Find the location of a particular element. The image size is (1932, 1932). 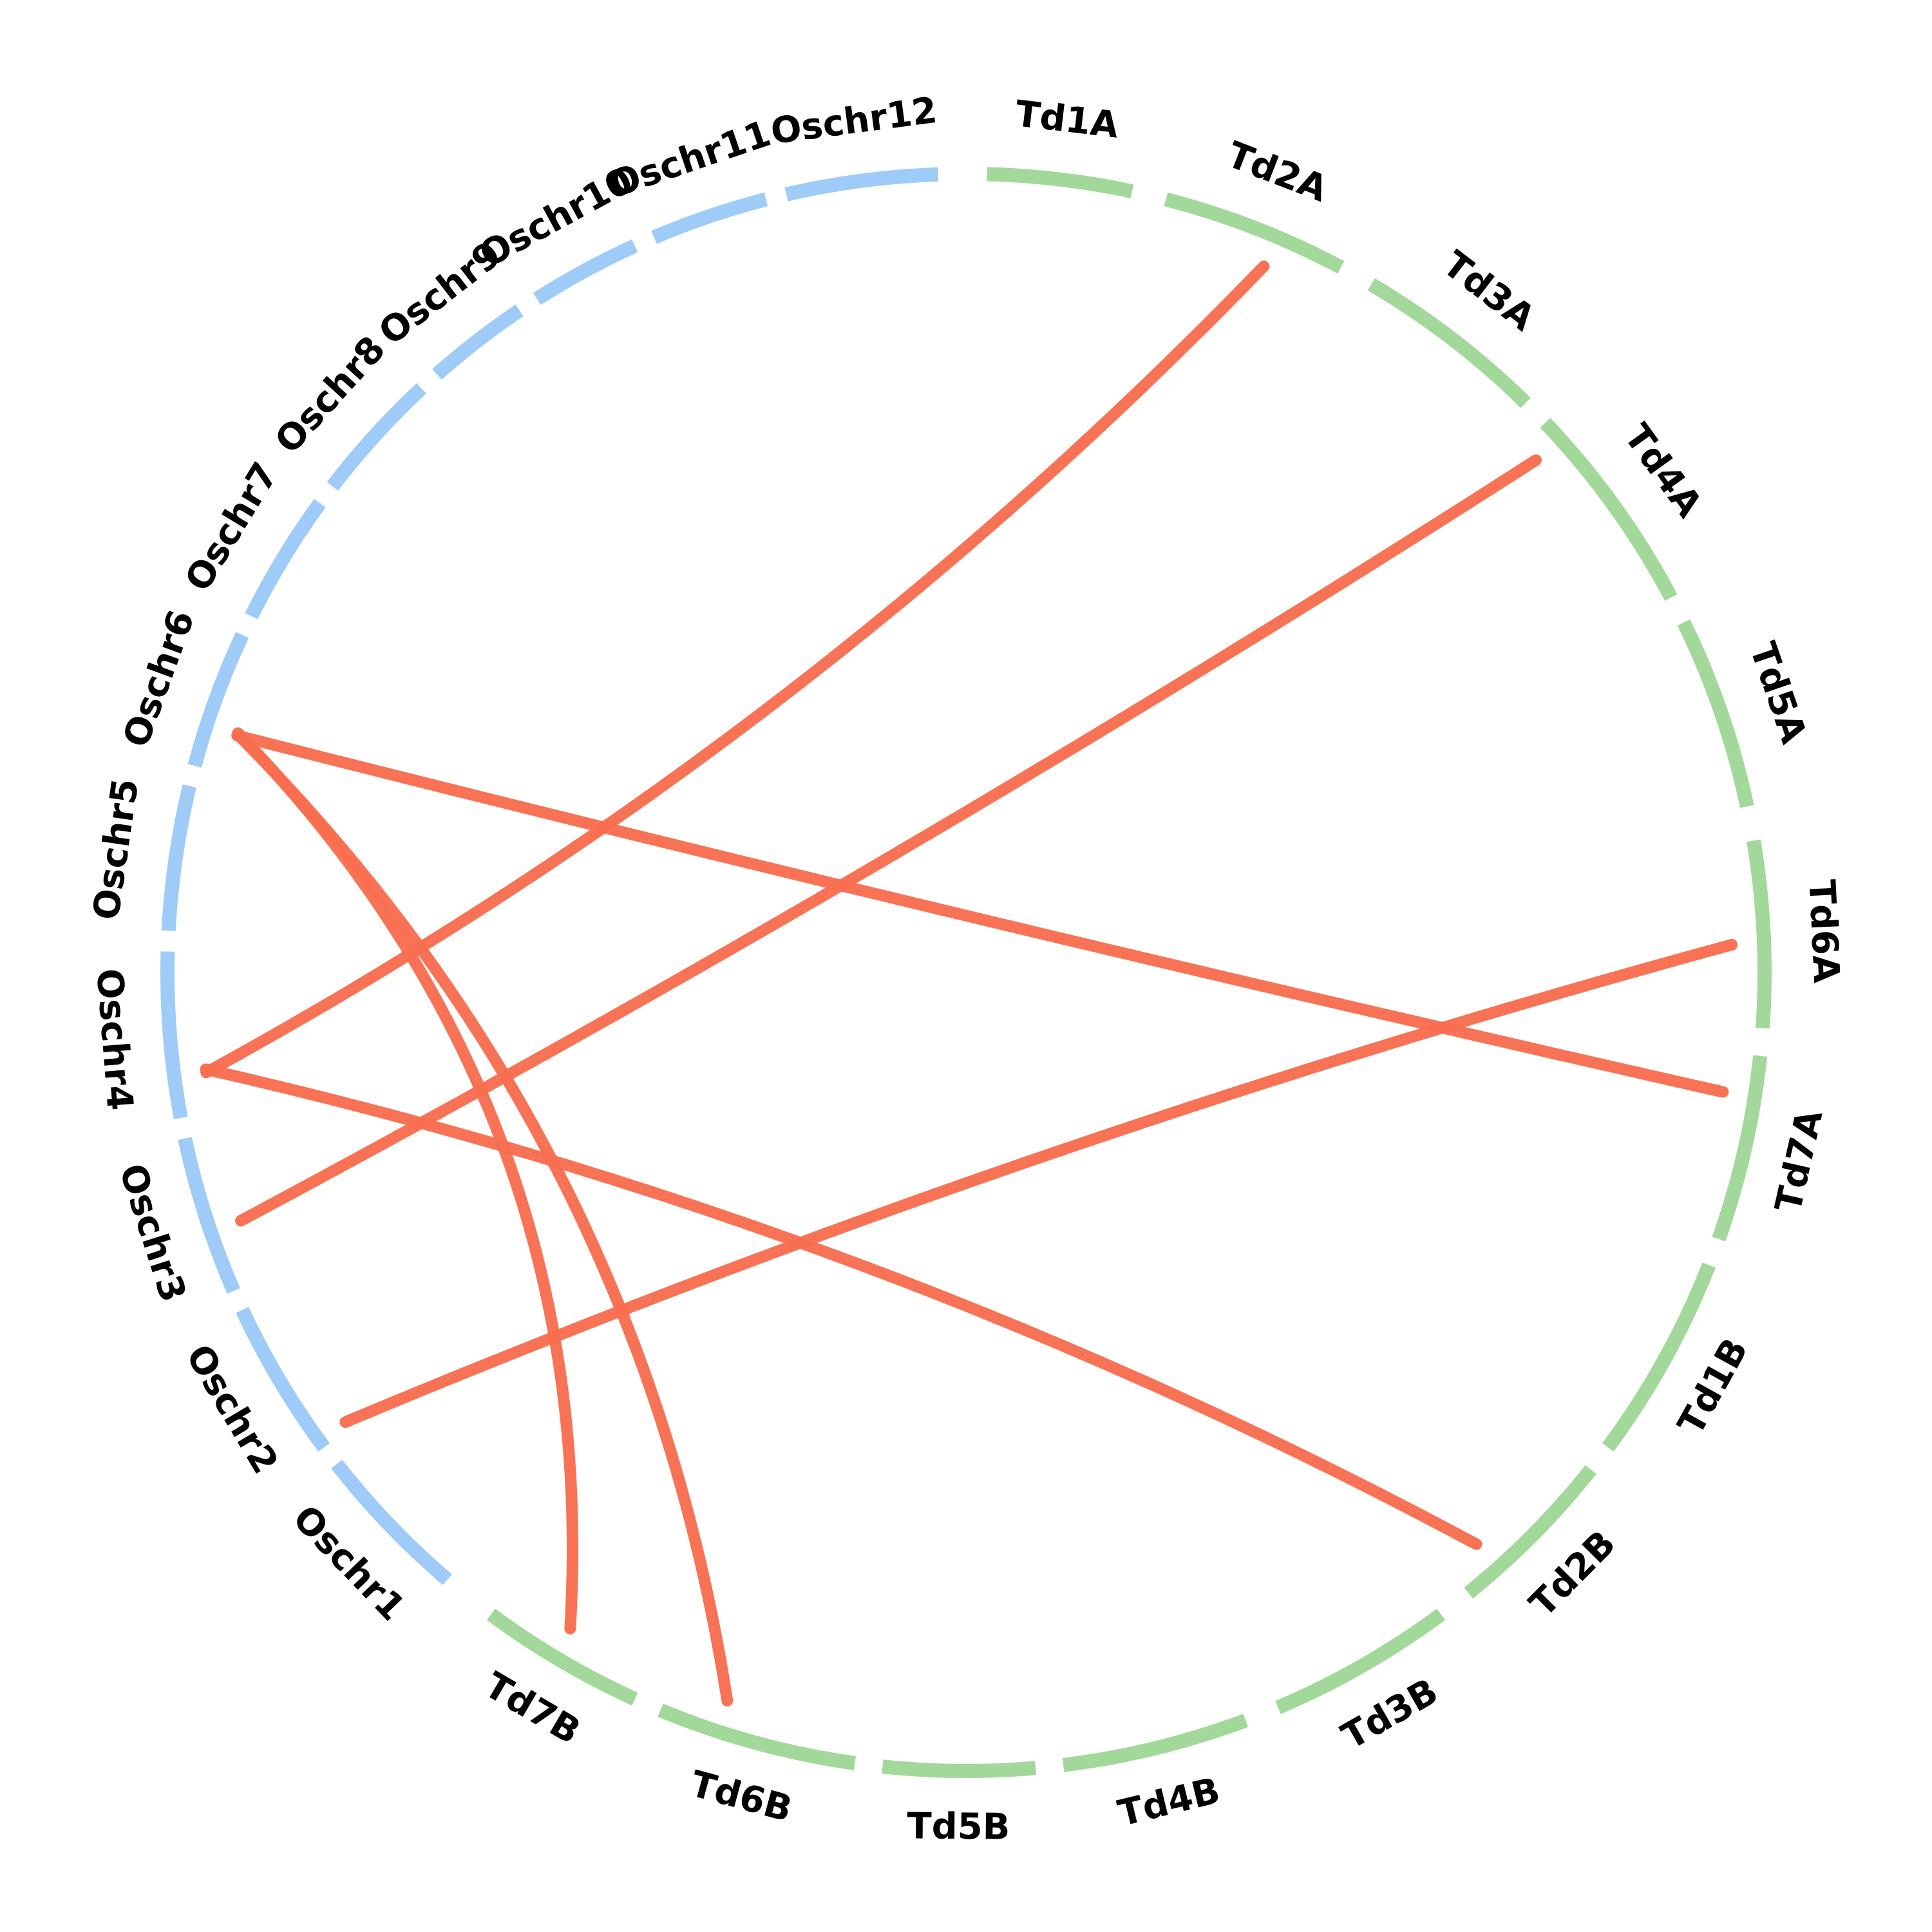

chromosome-arc-td4a is located at coordinates (1609, 509).